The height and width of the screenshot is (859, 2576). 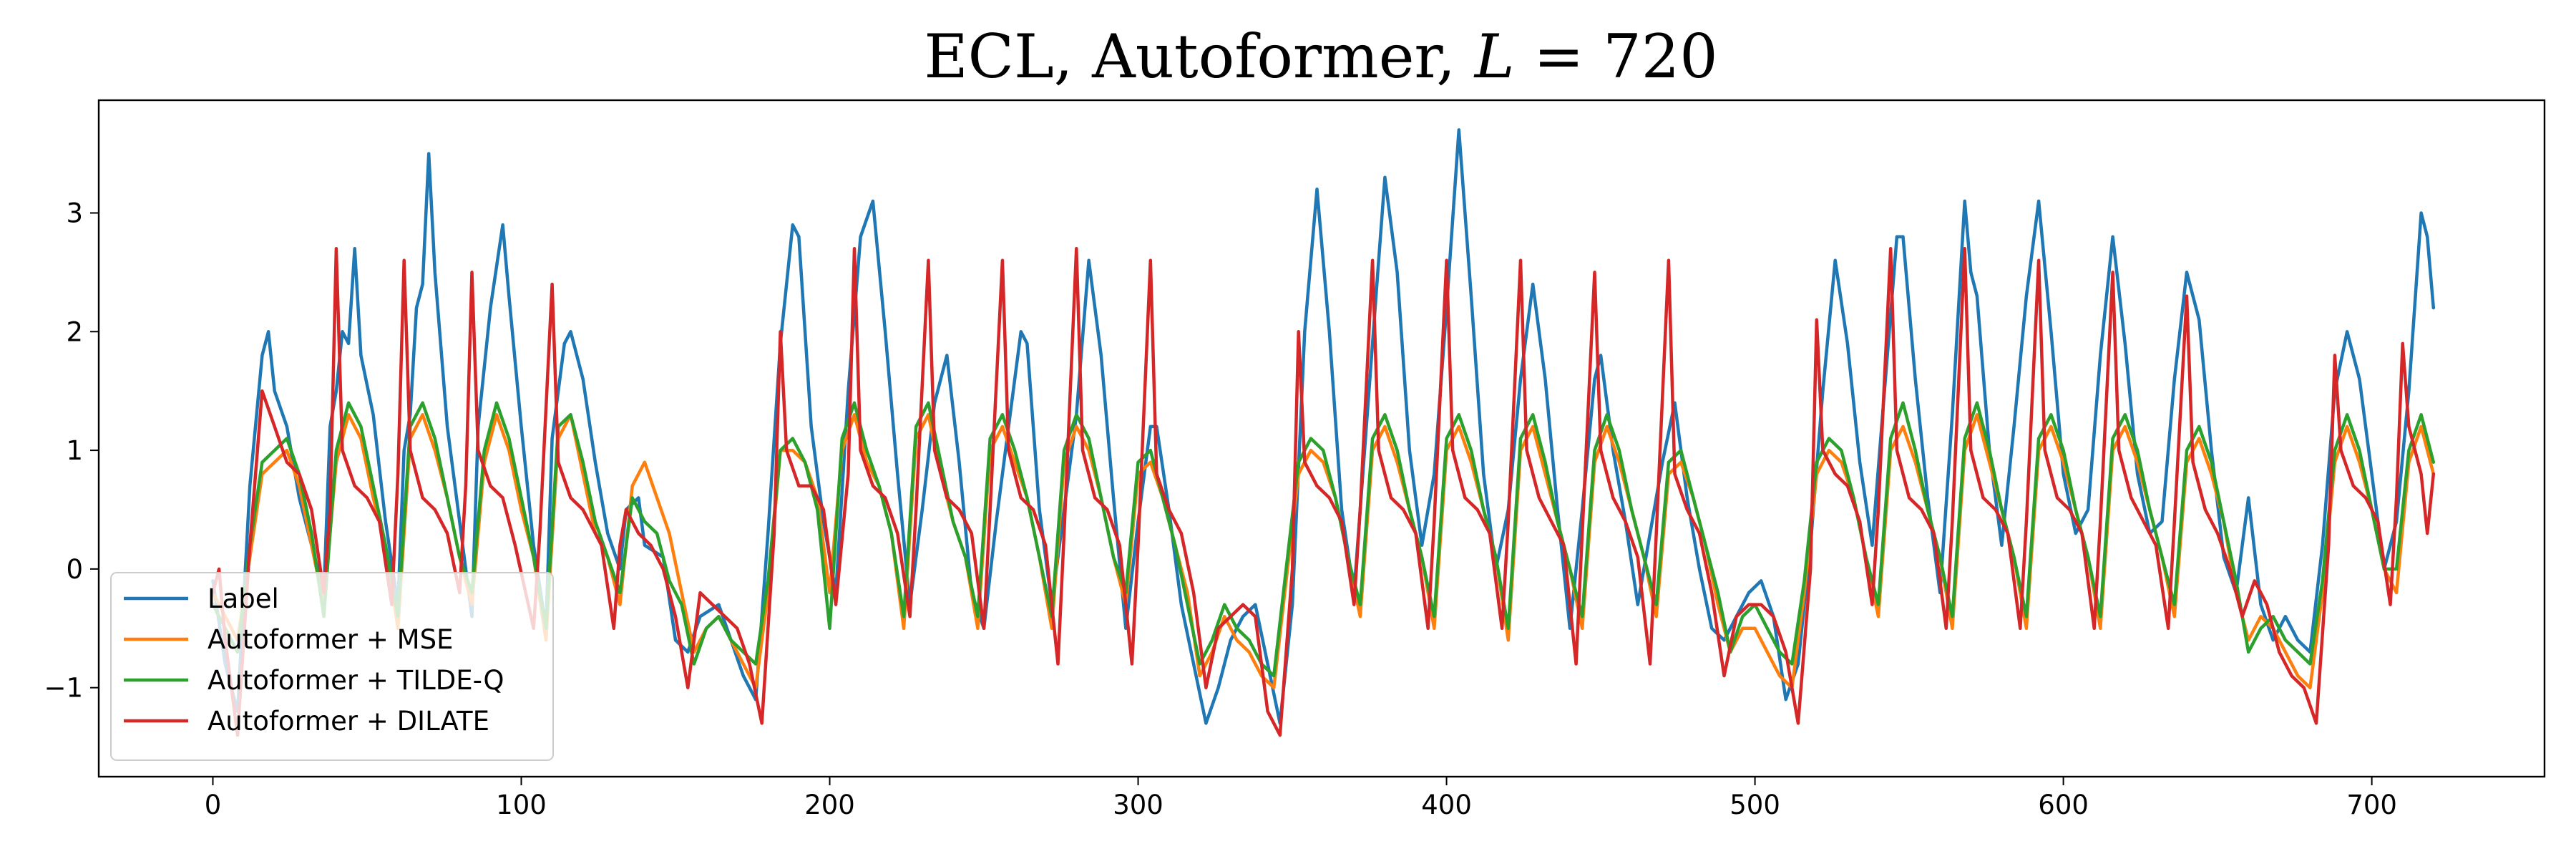 What do you see at coordinates (348, 721) in the screenshot?
I see `legend-label-3: Autoformer + DILATE` at bounding box center [348, 721].